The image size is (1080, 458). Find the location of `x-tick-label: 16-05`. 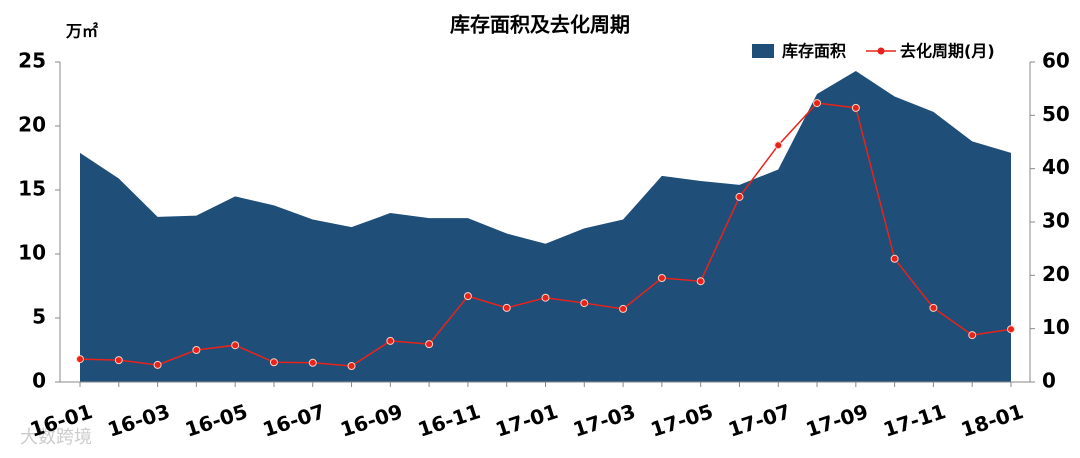

x-tick-label: 16-05 is located at coordinates (216, 420).